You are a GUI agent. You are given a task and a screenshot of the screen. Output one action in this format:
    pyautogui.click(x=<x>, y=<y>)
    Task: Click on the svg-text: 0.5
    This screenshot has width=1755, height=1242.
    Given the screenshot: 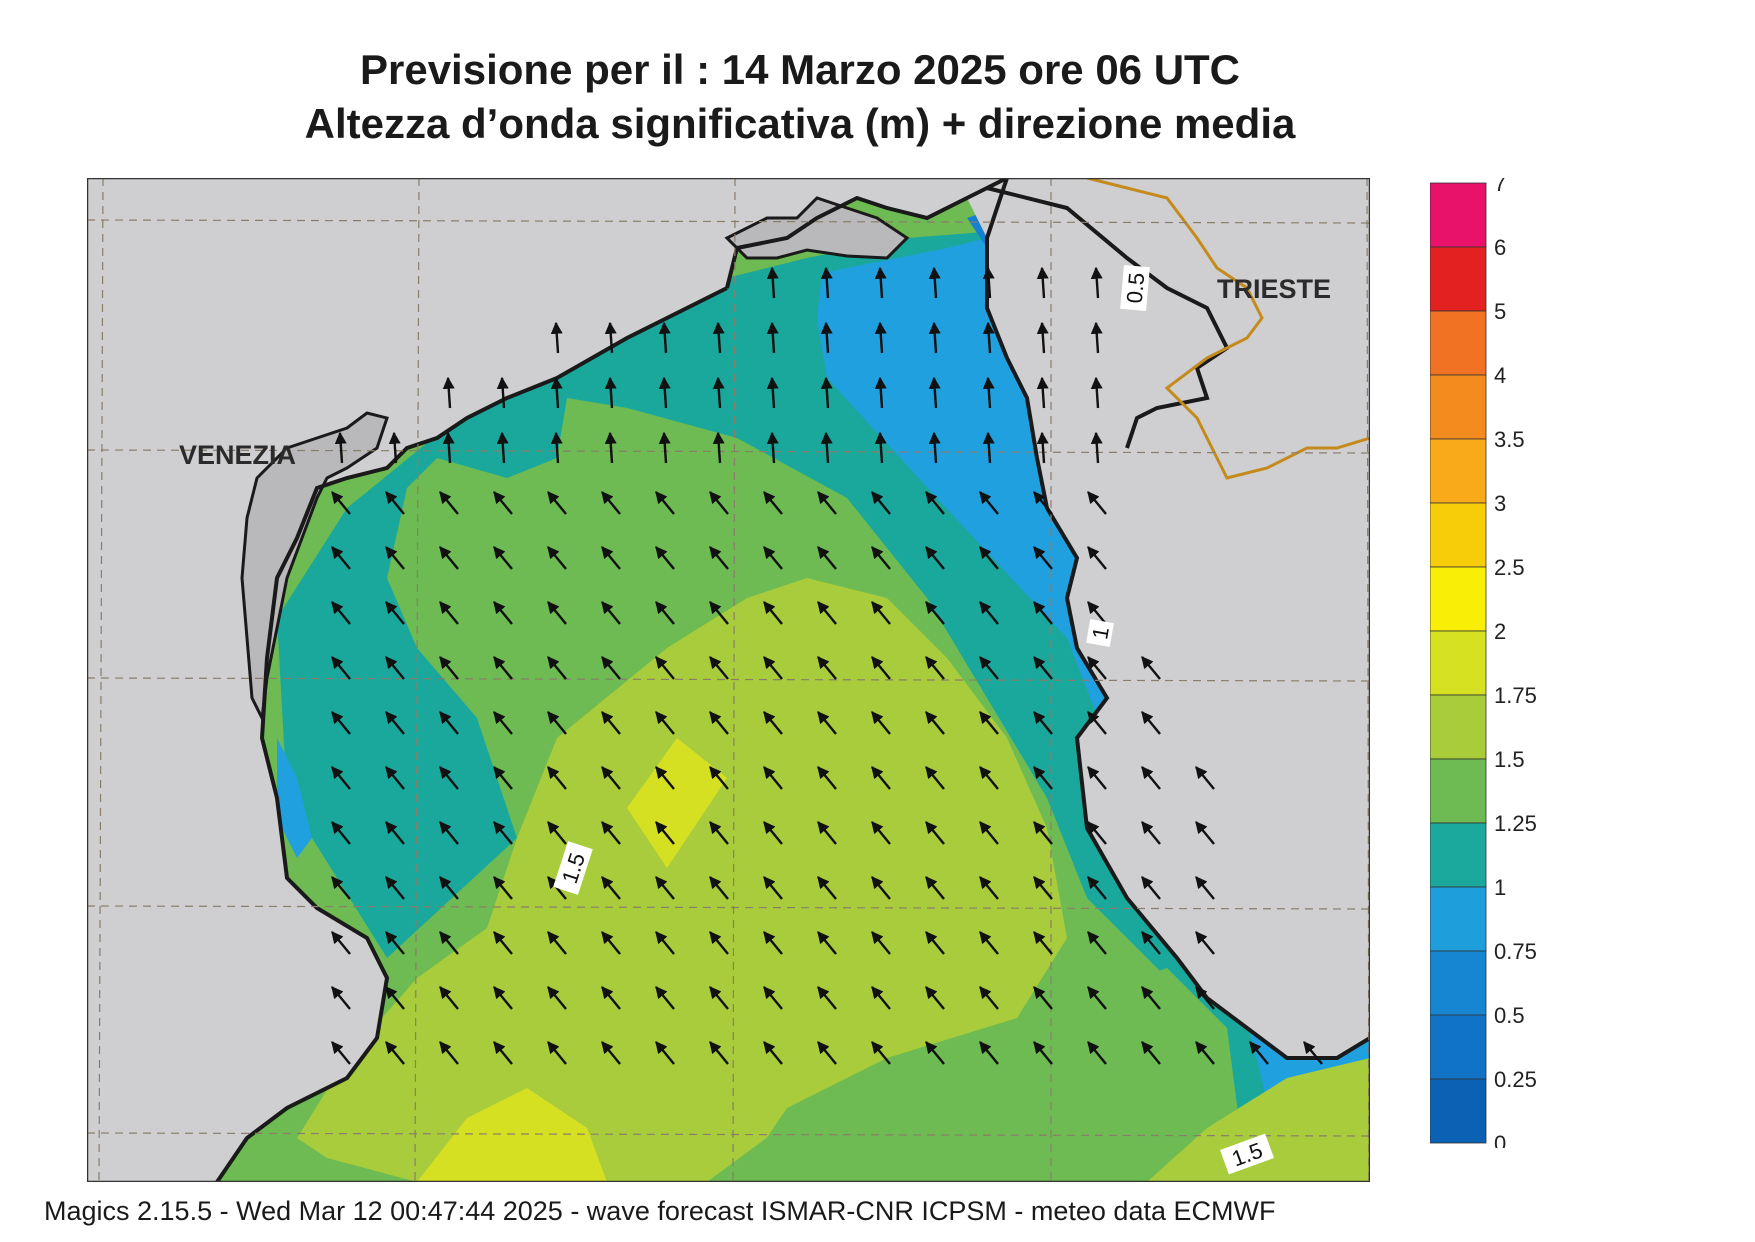 What is the action you would take?
    pyautogui.click(x=1136, y=288)
    